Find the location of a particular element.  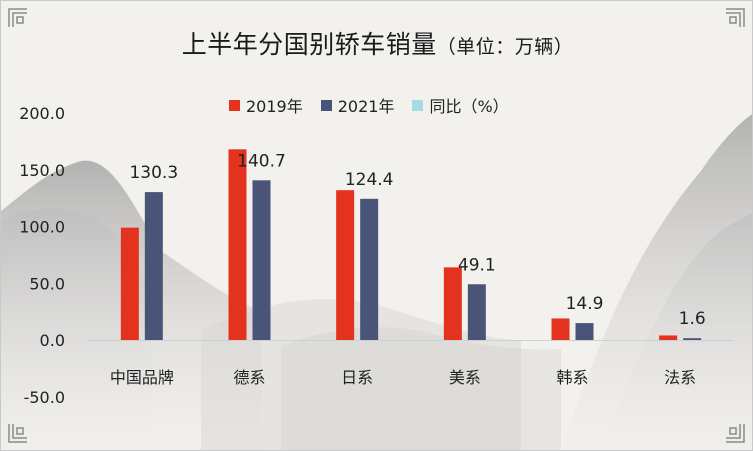

data-label: 1.6 is located at coordinates (692, 319).